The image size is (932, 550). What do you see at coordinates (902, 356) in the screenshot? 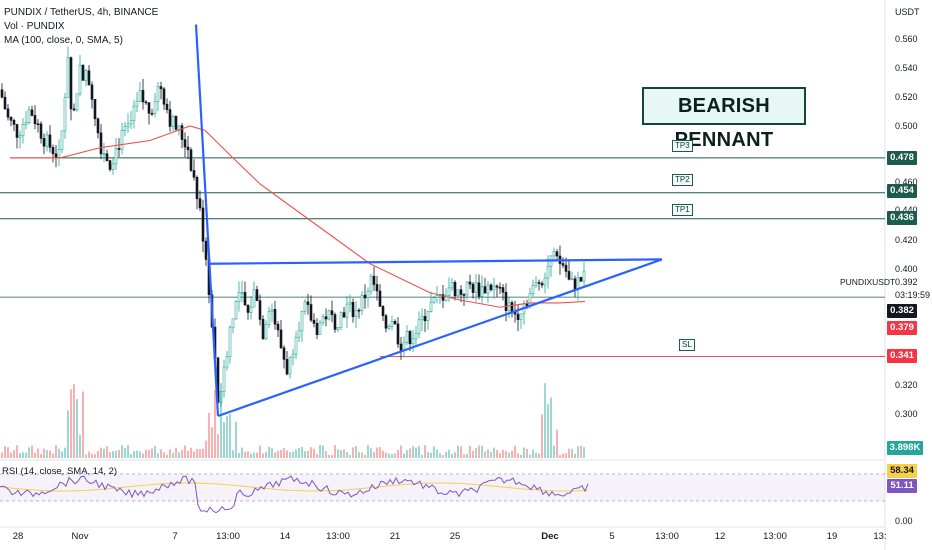
I see `sl-price-badge: 0.341` at bounding box center [902, 356].